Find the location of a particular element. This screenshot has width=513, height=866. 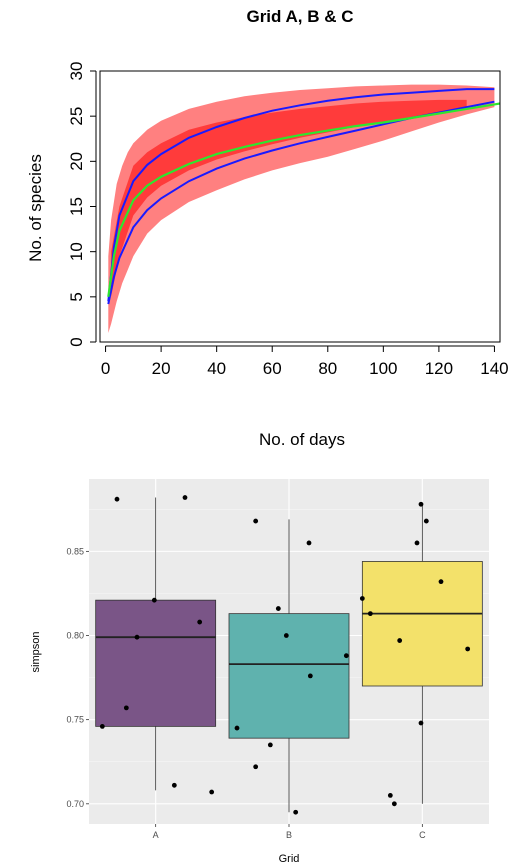

y-tick-label: 10 is located at coordinates (76, 251).